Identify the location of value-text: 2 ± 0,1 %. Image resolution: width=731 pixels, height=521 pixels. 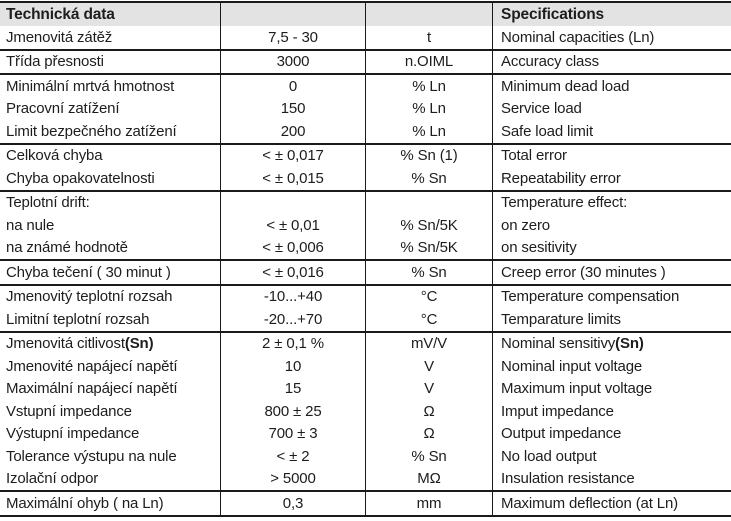
(293, 344).